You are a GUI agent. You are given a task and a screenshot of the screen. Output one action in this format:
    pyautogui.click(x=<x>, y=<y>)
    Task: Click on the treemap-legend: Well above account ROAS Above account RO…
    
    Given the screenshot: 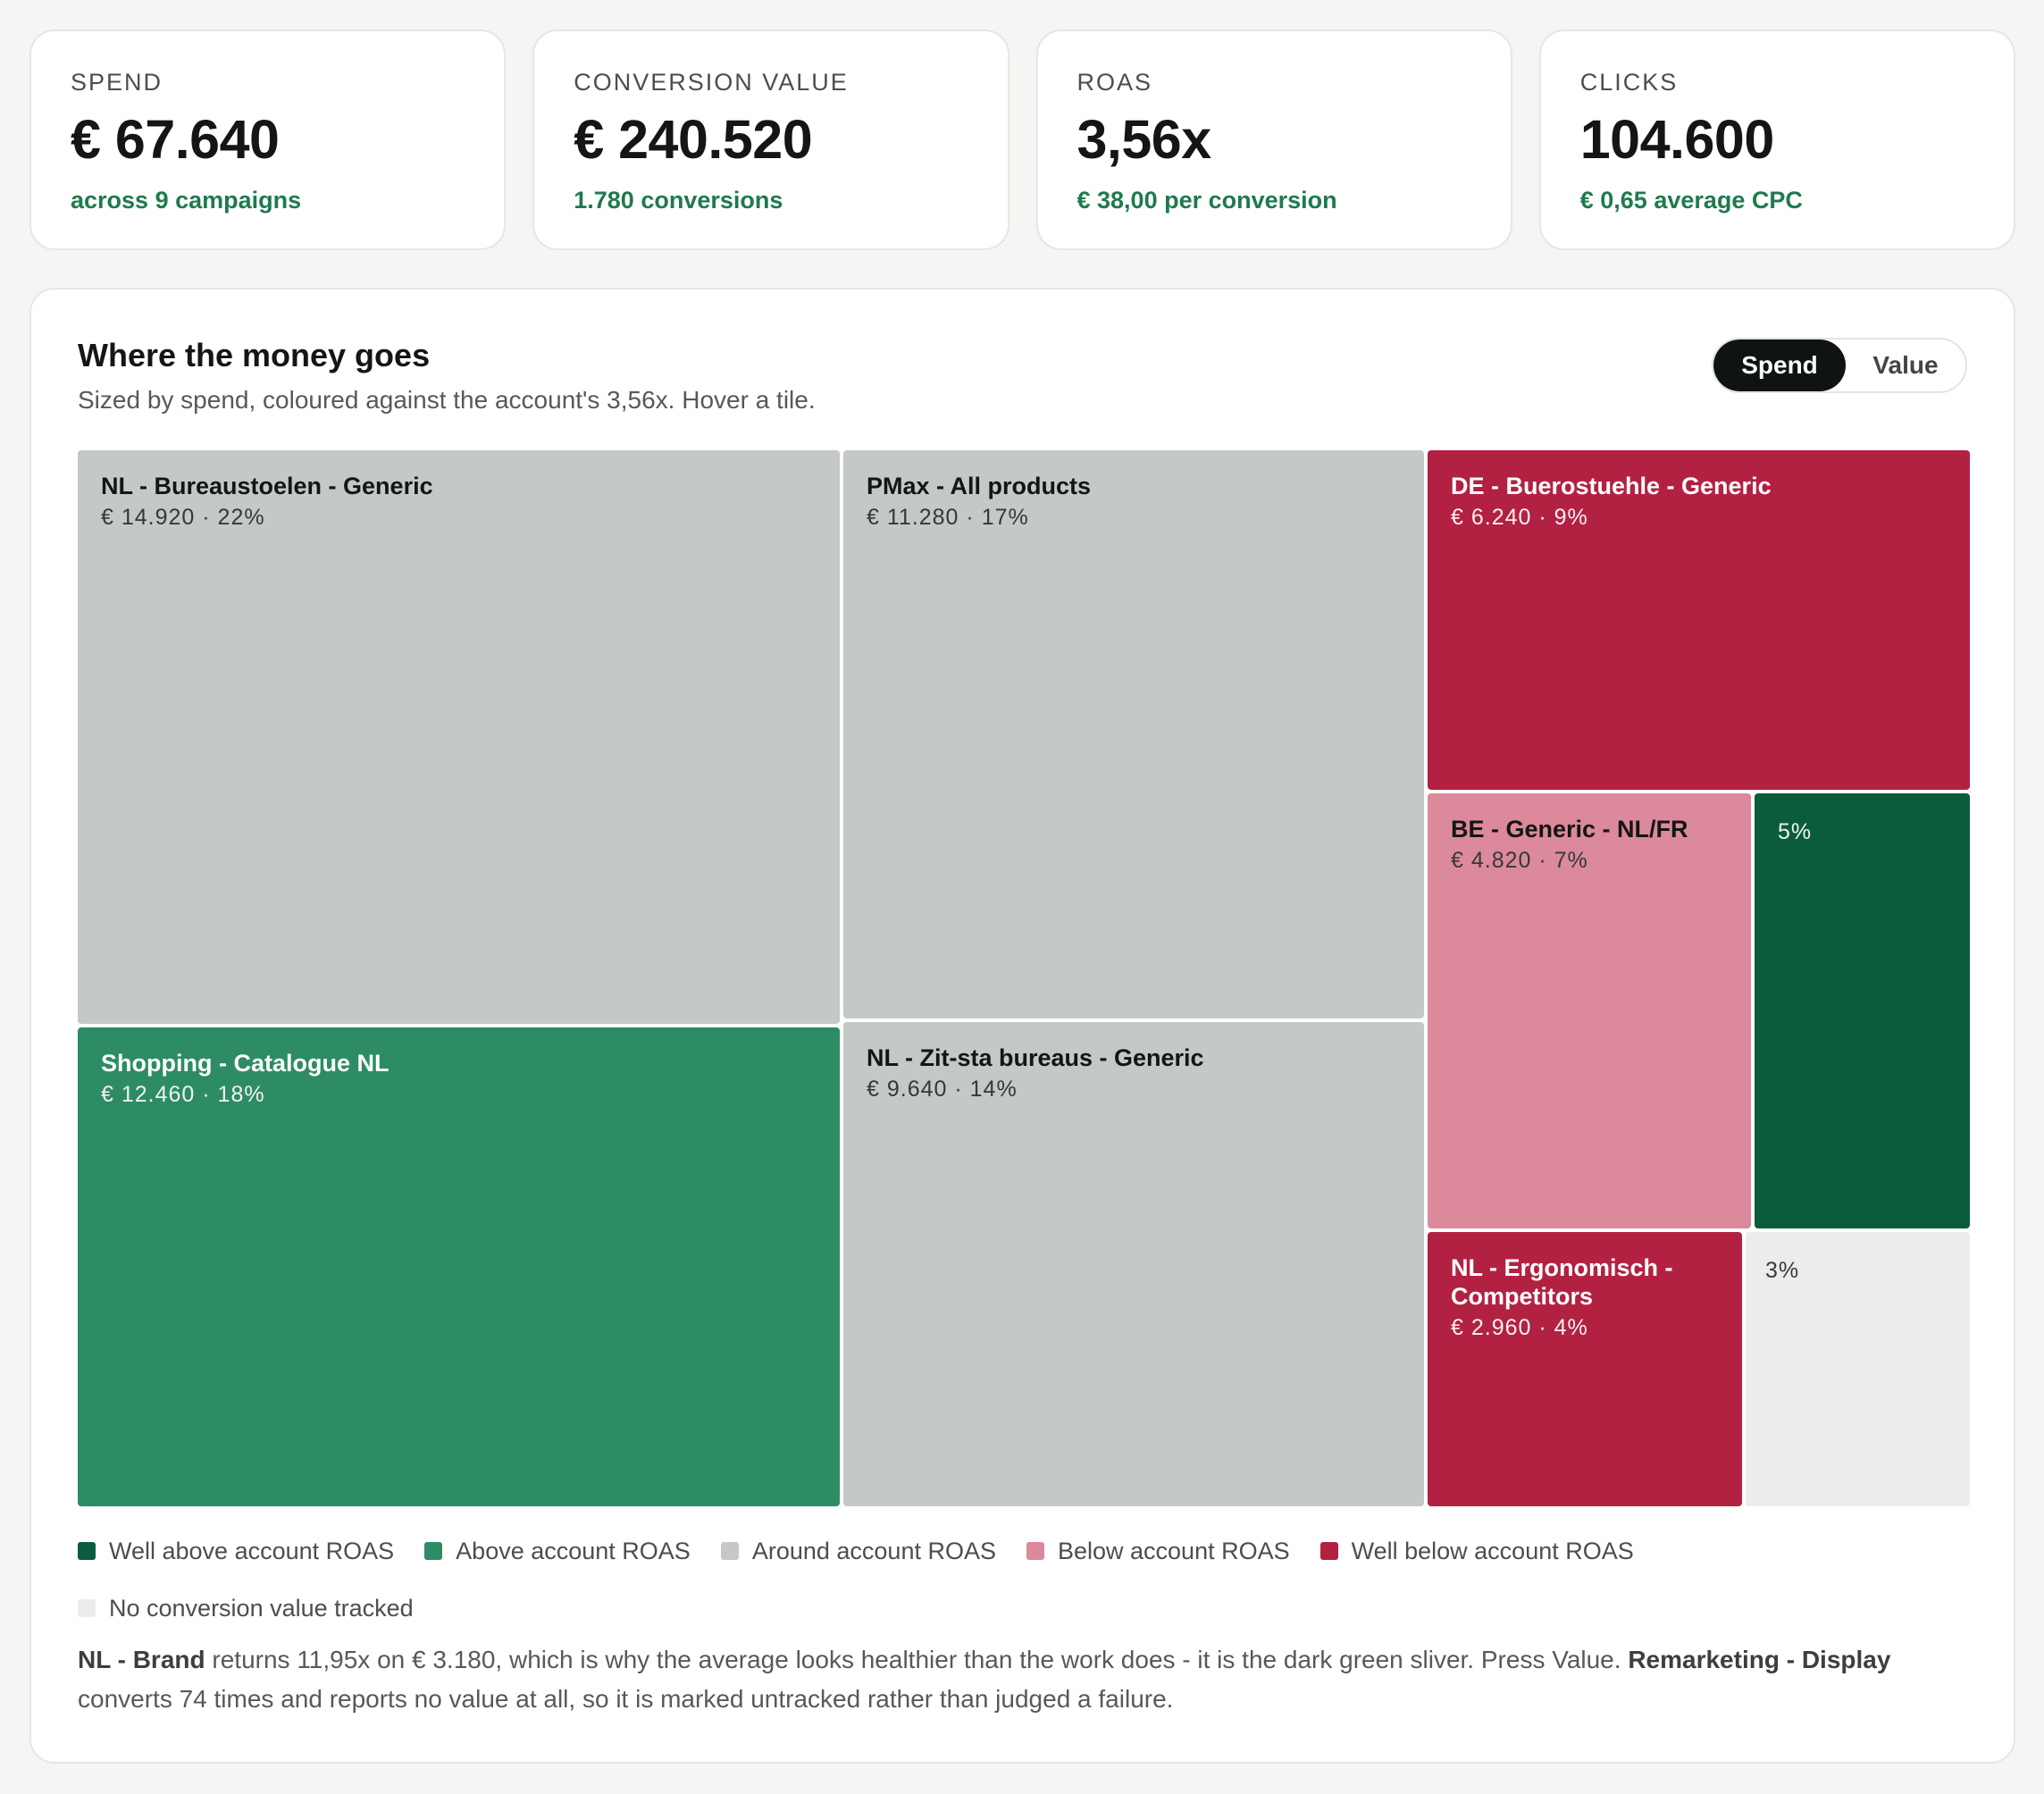 What is the action you would take?
    pyautogui.click(x=1024, y=1579)
    